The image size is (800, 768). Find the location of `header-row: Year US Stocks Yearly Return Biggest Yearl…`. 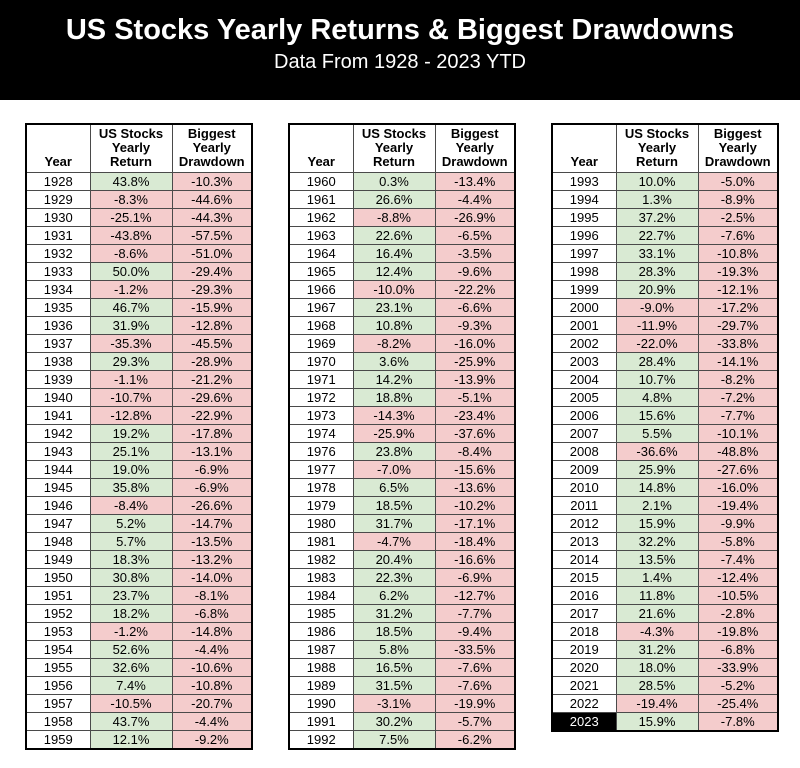

header-row: Year US Stocks Yearly Return Biggest Yearl… is located at coordinates (139, 148).